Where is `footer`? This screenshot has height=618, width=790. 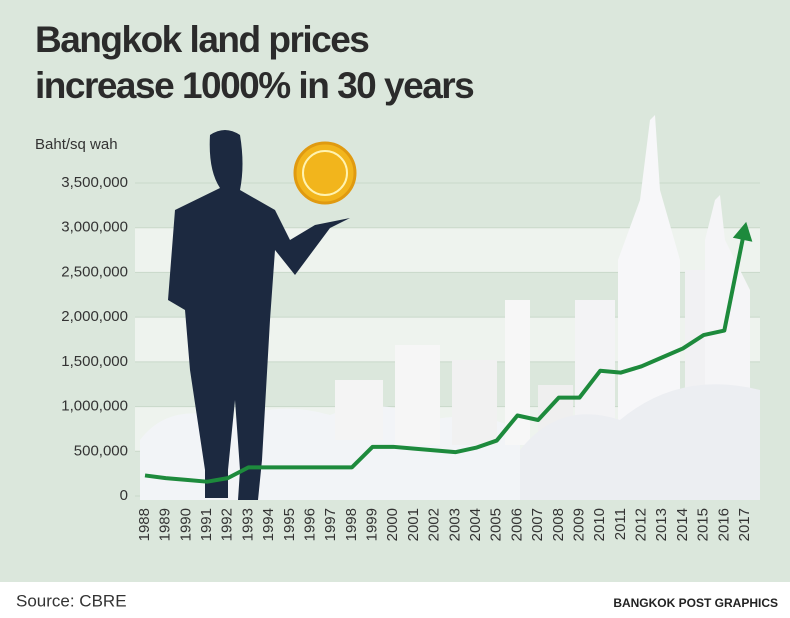 footer is located at coordinates (395, 600).